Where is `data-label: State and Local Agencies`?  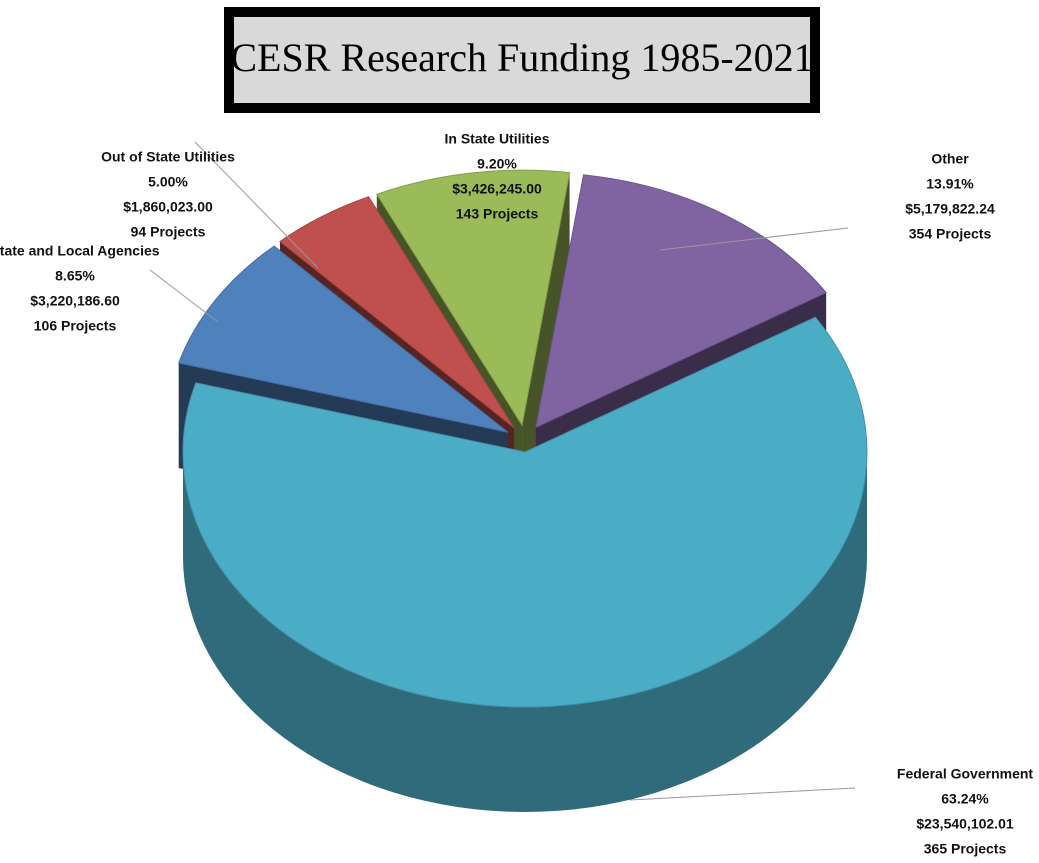
data-label: State and Local Agencies is located at coordinates (80, 251).